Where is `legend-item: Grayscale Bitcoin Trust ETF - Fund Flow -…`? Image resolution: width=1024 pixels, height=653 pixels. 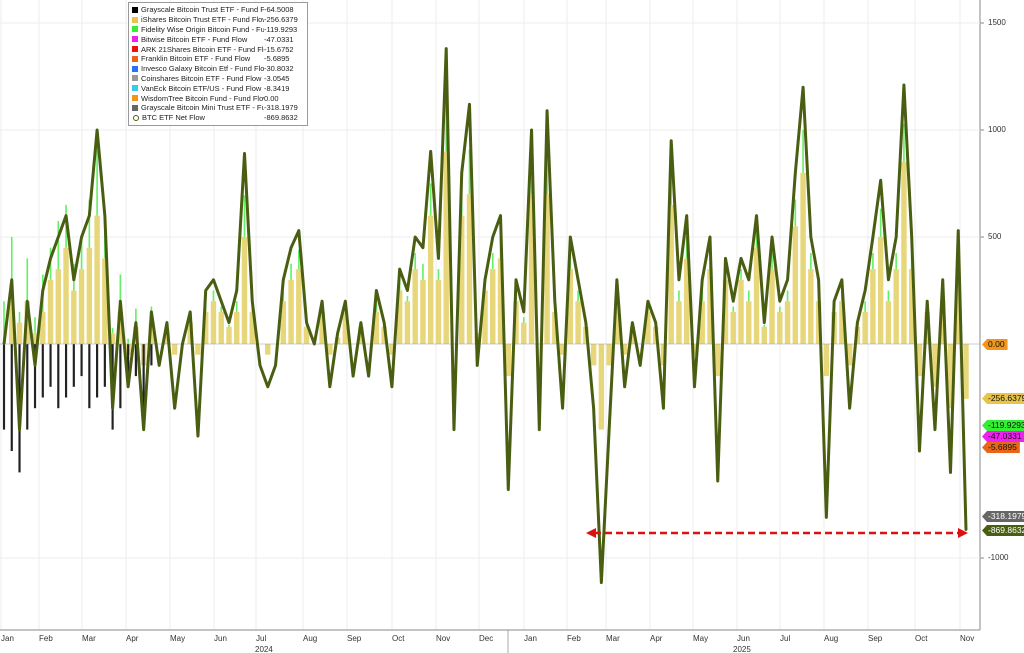 legend-item: Grayscale Bitcoin Trust ETF - Fund Flow -… is located at coordinates (218, 10).